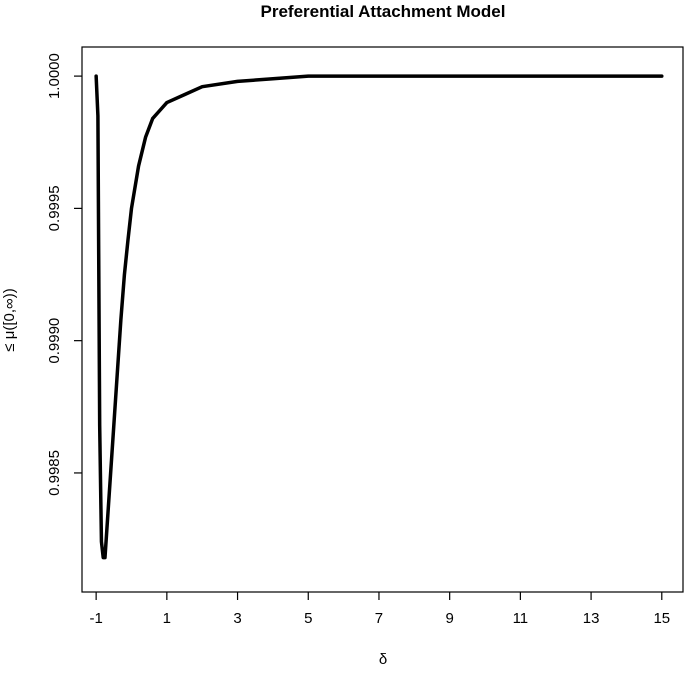 Image resolution: width=685 pixels, height=673 pixels. Describe the element at coordinates (308, 618) in the screenshot. I see `x-tick-label: 5` at that location.